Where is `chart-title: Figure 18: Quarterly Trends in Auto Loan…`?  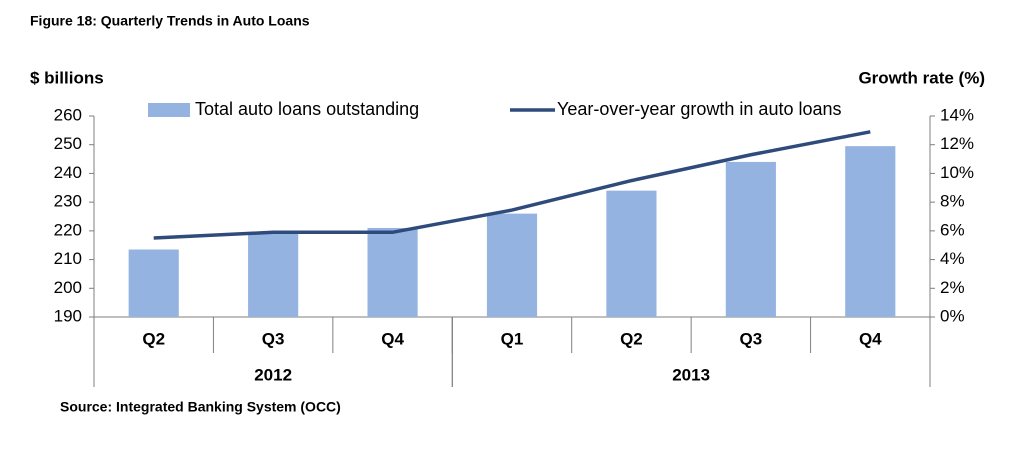
chart-title: Figure 18: Quarterly Trends in Auto Loan… is located at coordinates (170, 21).